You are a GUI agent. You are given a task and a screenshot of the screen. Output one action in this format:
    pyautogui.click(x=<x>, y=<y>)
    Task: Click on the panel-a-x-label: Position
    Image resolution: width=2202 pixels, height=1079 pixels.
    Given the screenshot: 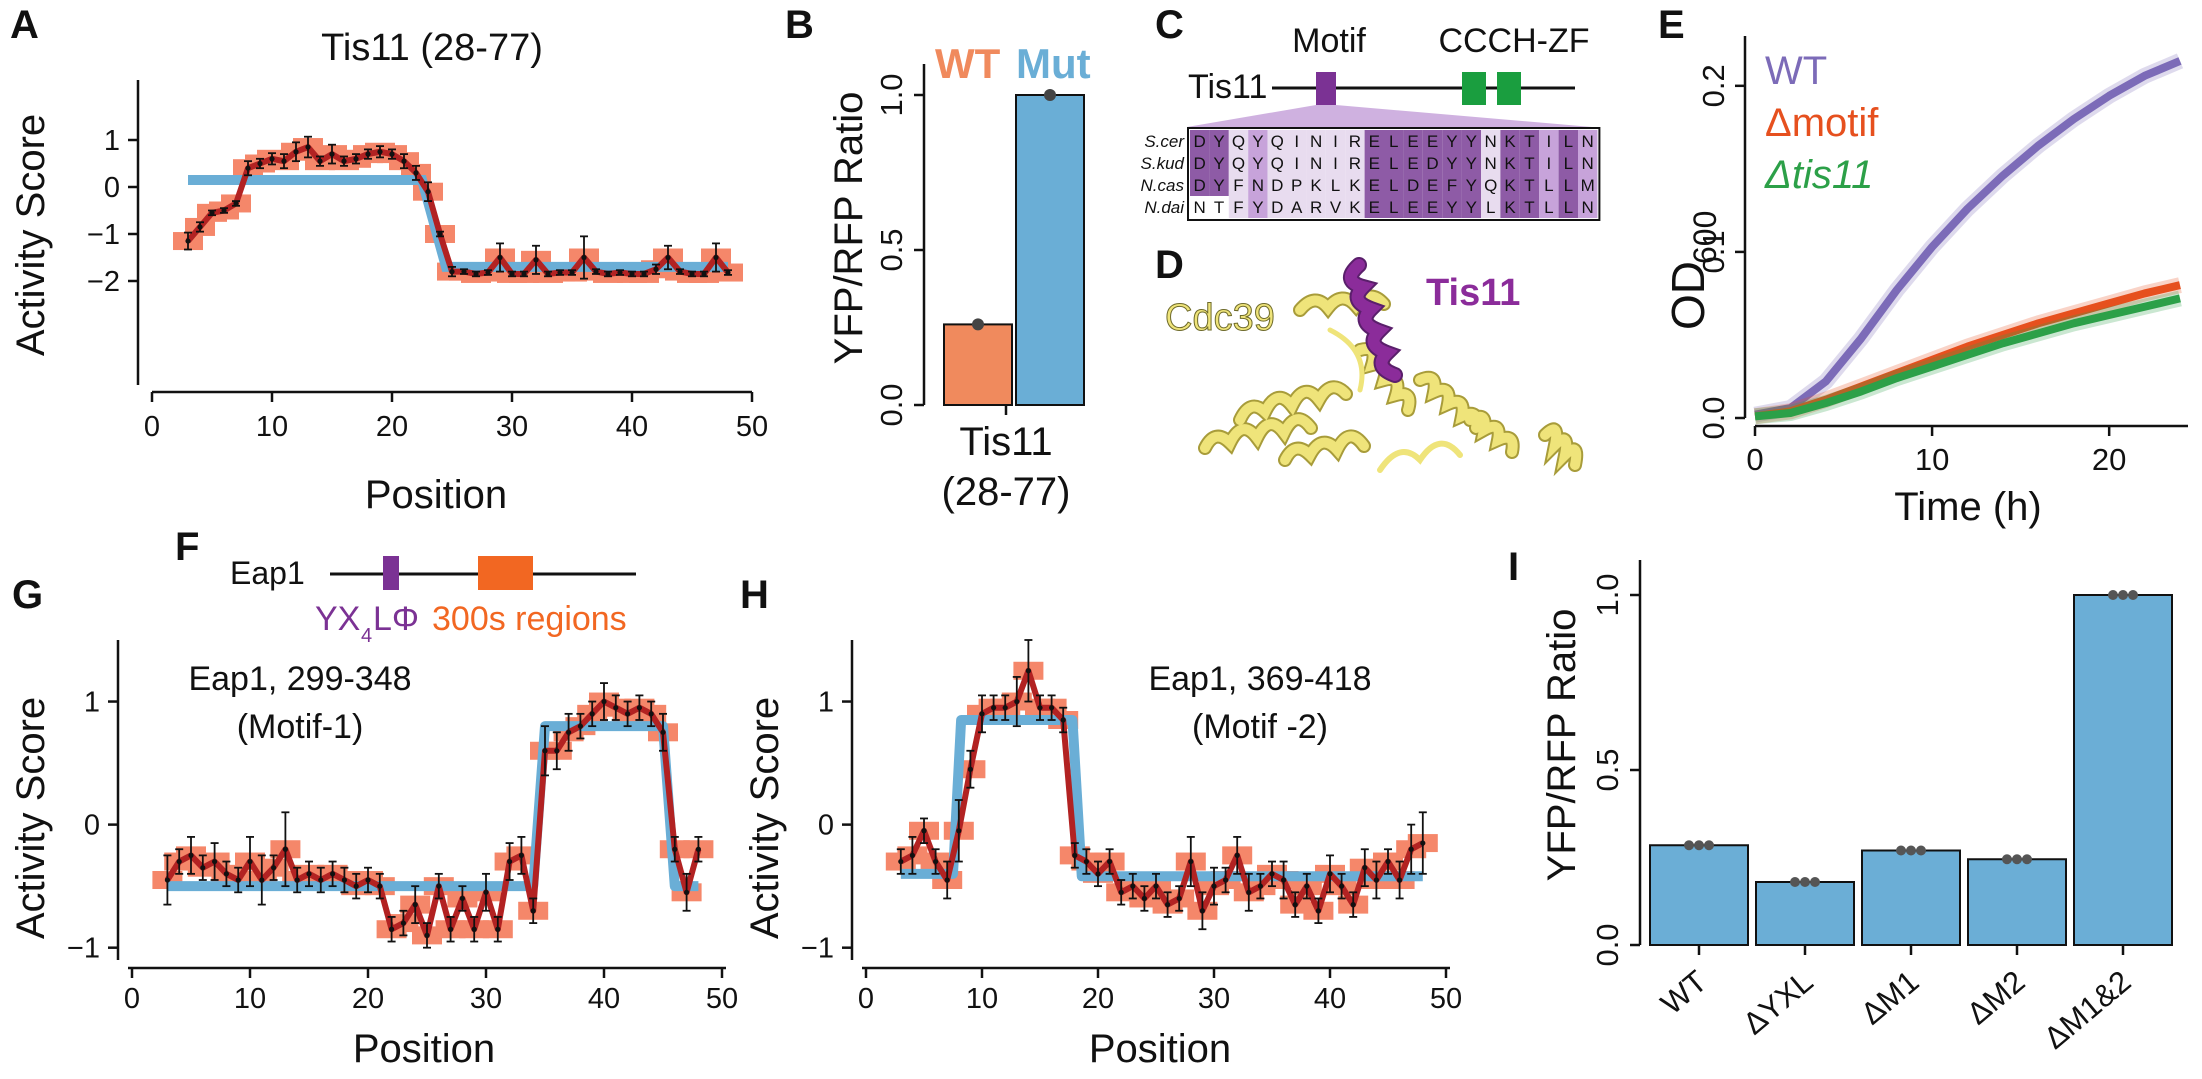 What is the action you would take?
    pyautogui.click(x=436, y=495)
    